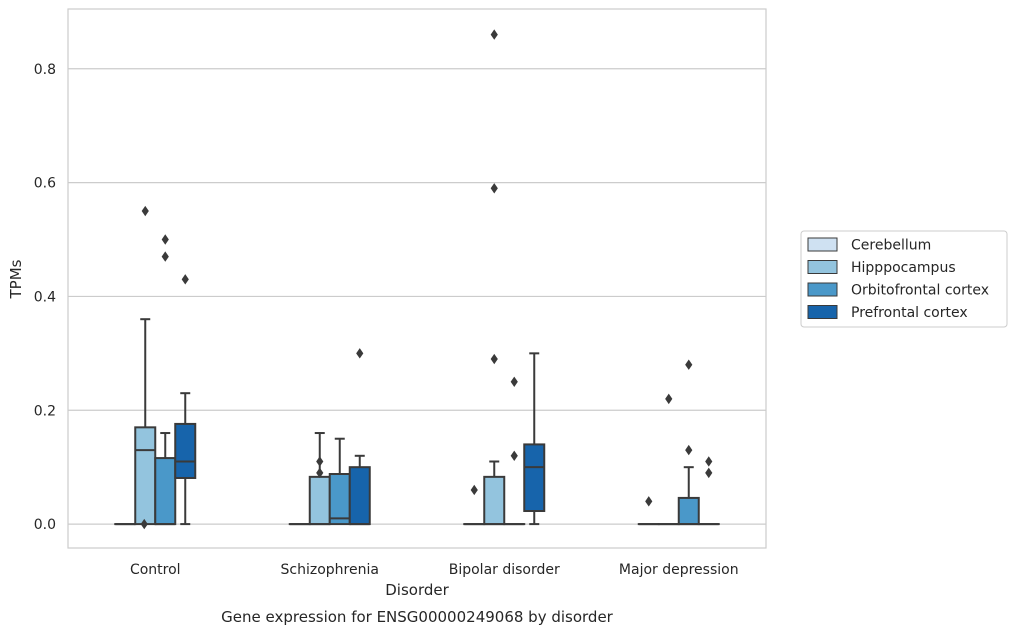 The image size is (1018, 634). I want to click on y-tick-label: 0.6, so click(45, 184).